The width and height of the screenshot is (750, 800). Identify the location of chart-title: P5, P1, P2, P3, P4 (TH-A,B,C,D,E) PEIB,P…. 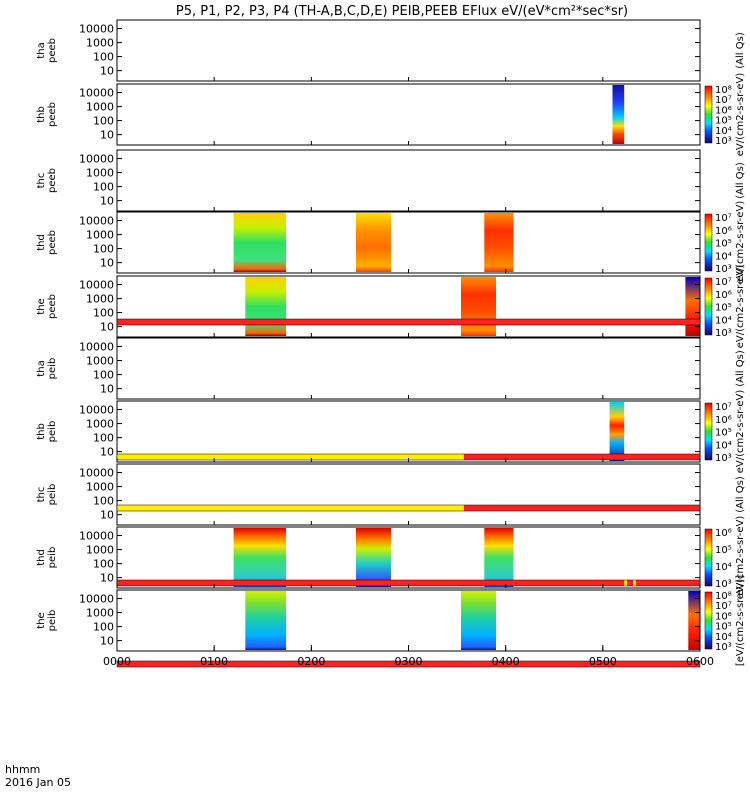
(402, 11).